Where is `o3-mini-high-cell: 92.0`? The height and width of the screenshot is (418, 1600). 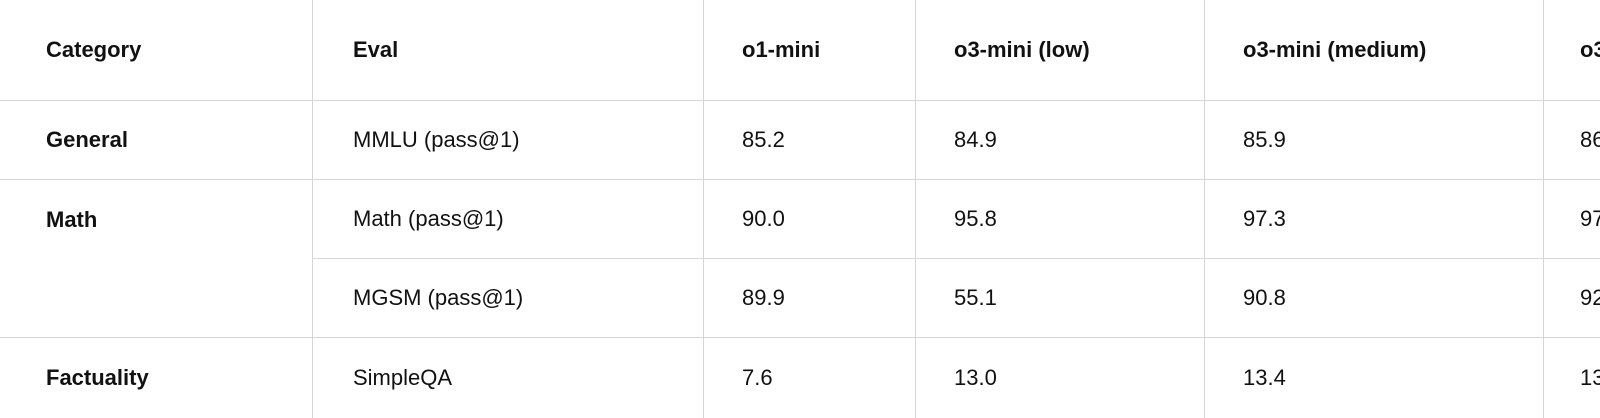
o3-mini-high-cell: 92.0 is located at coordinates (1572, 298).